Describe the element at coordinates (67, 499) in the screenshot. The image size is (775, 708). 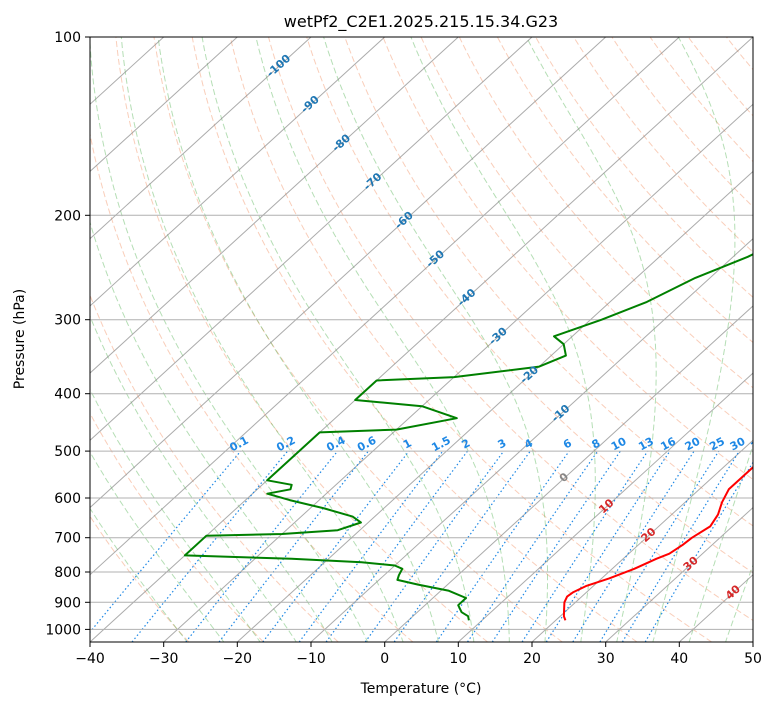
I see `y-tick-label: 600` at that location.